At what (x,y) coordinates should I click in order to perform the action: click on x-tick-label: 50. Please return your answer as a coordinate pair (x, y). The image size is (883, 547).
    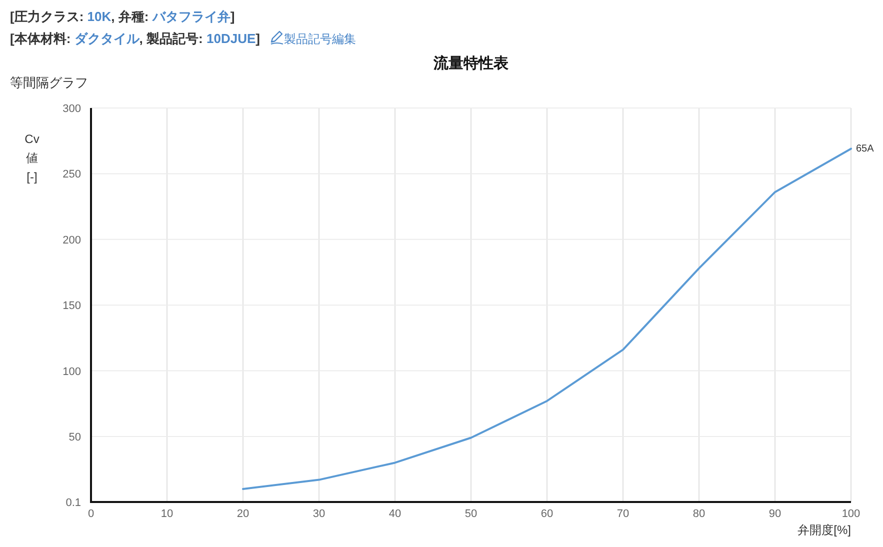
    Looking at the image, I should click on (471, 514).